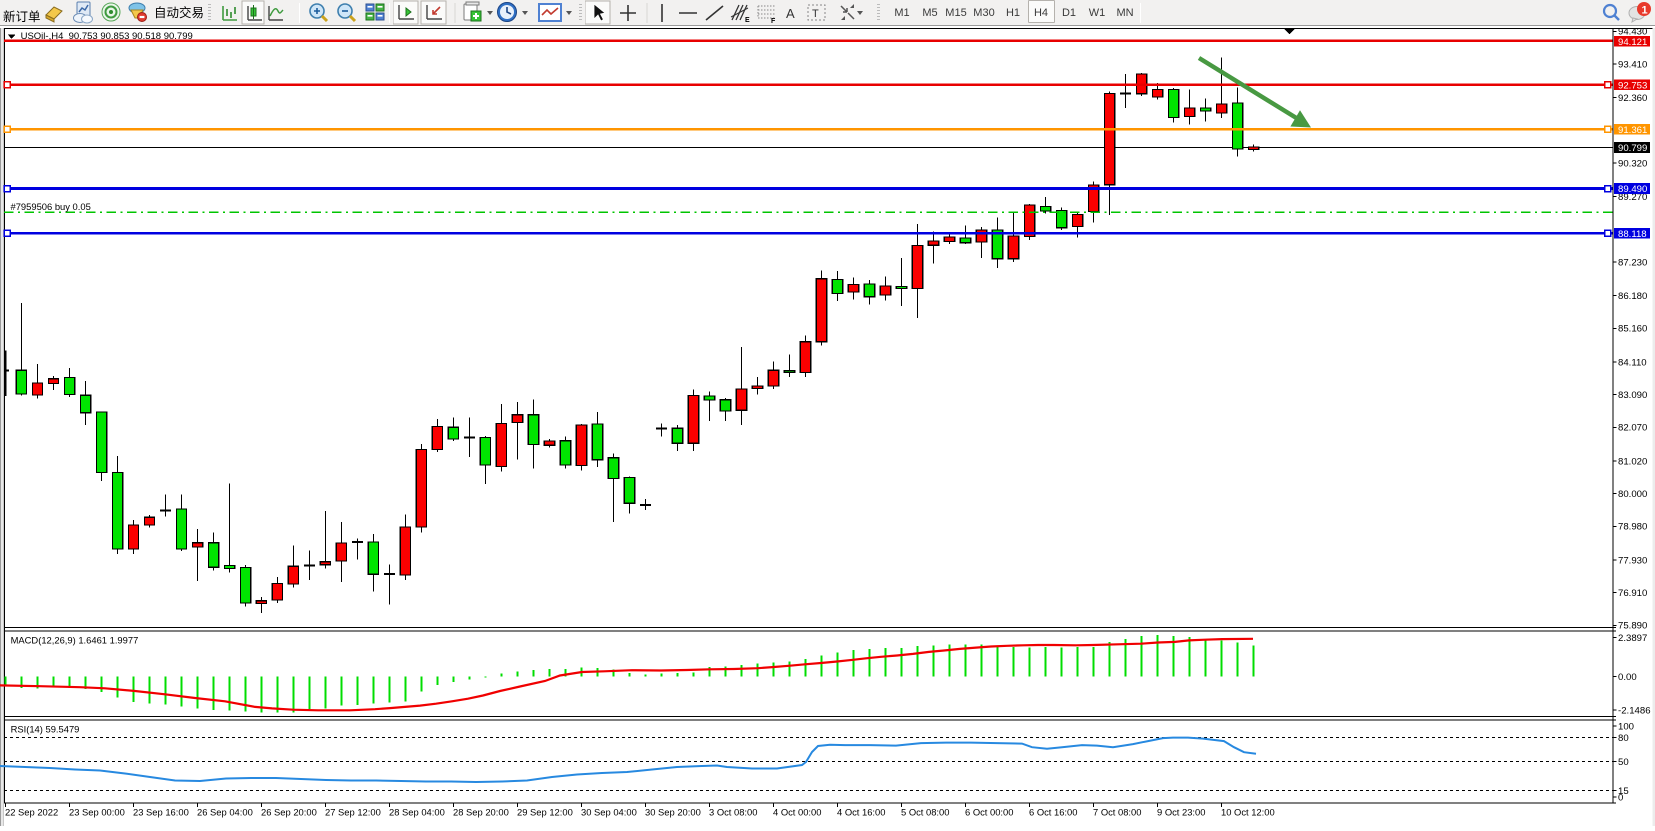  I want to click on svg-text: MACD(12,26,9) 1.6461 1.9977, so click(75, 640).